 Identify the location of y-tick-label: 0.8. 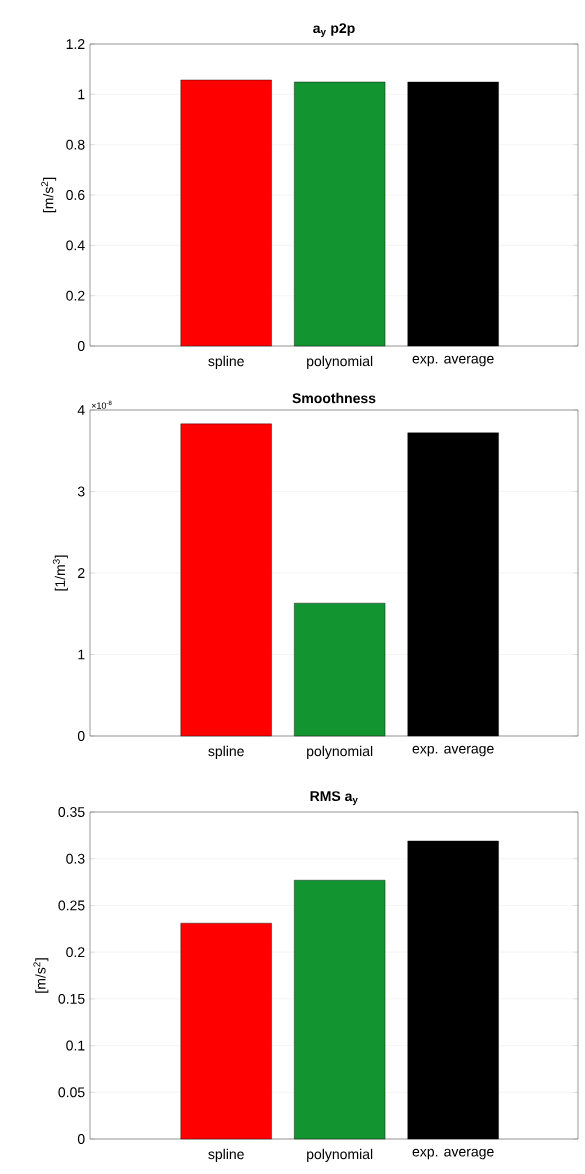
(75, 144).